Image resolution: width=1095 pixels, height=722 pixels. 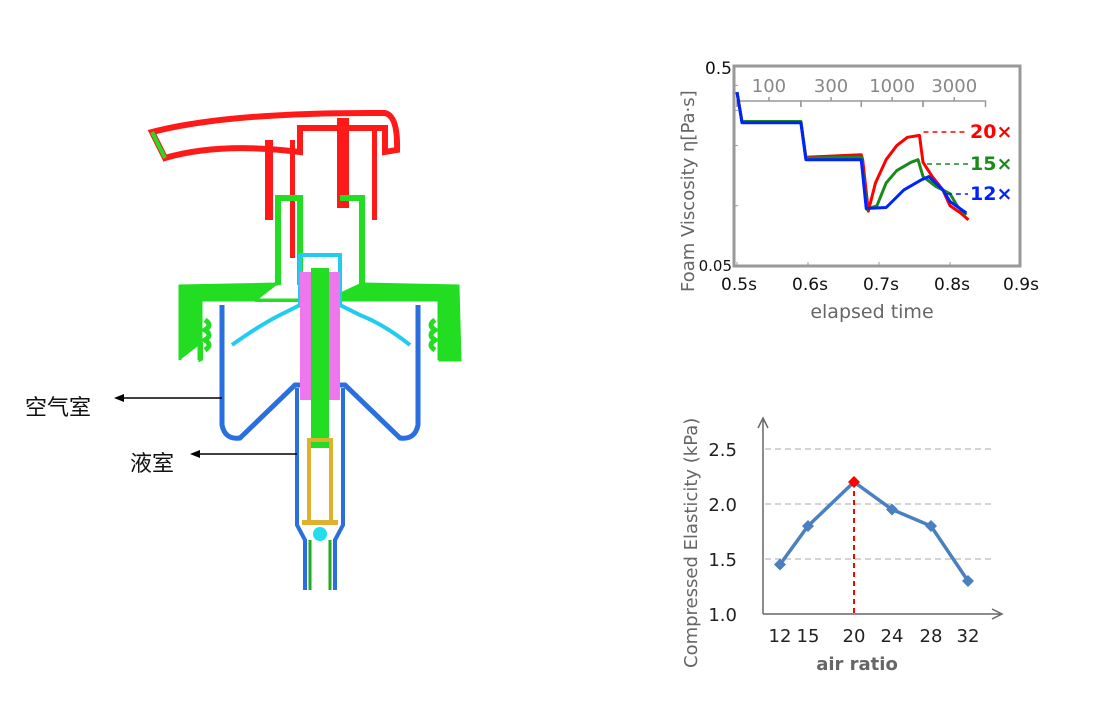 What do you see at coordinates (204, 330) in the screenshot?
I see `cap-threads-left` at bounding box center [204, 330].